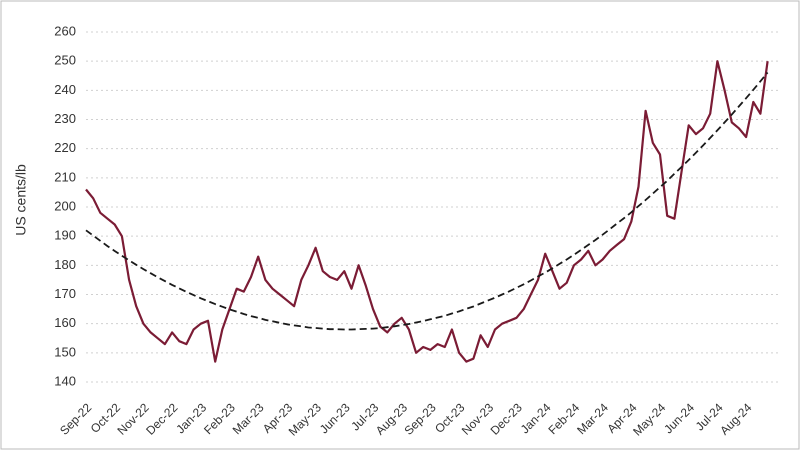  What do you see at coordinates (65, 60) in the screenshot?
I see `y-tick-label: 250` at bounding box center [65, 60].